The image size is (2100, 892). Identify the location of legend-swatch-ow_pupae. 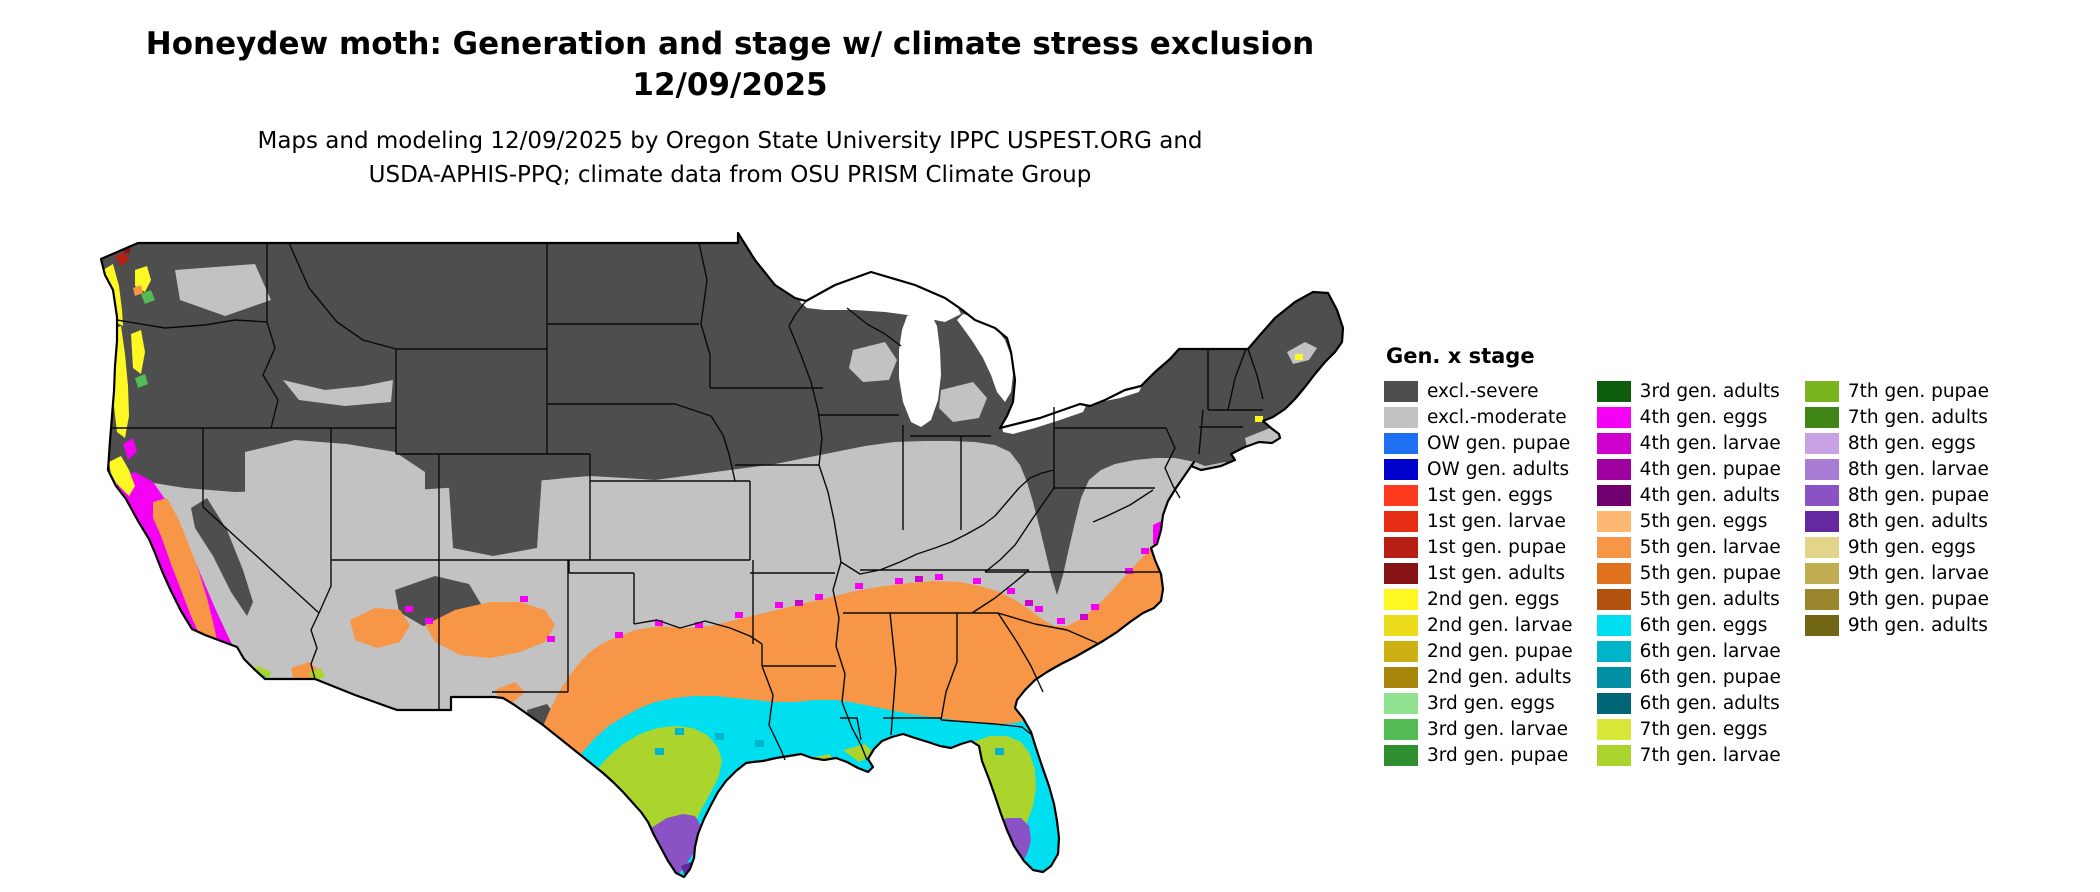
(1401, 443).